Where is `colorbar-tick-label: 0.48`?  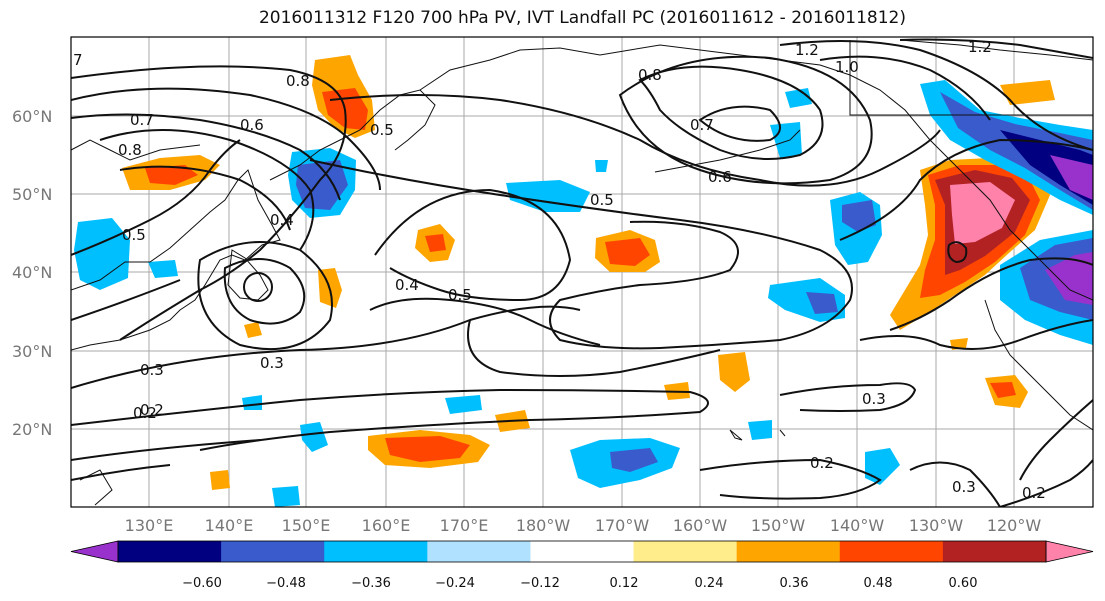
colorbar-tick-label: 0.48 is located at coordinates (878, 583).